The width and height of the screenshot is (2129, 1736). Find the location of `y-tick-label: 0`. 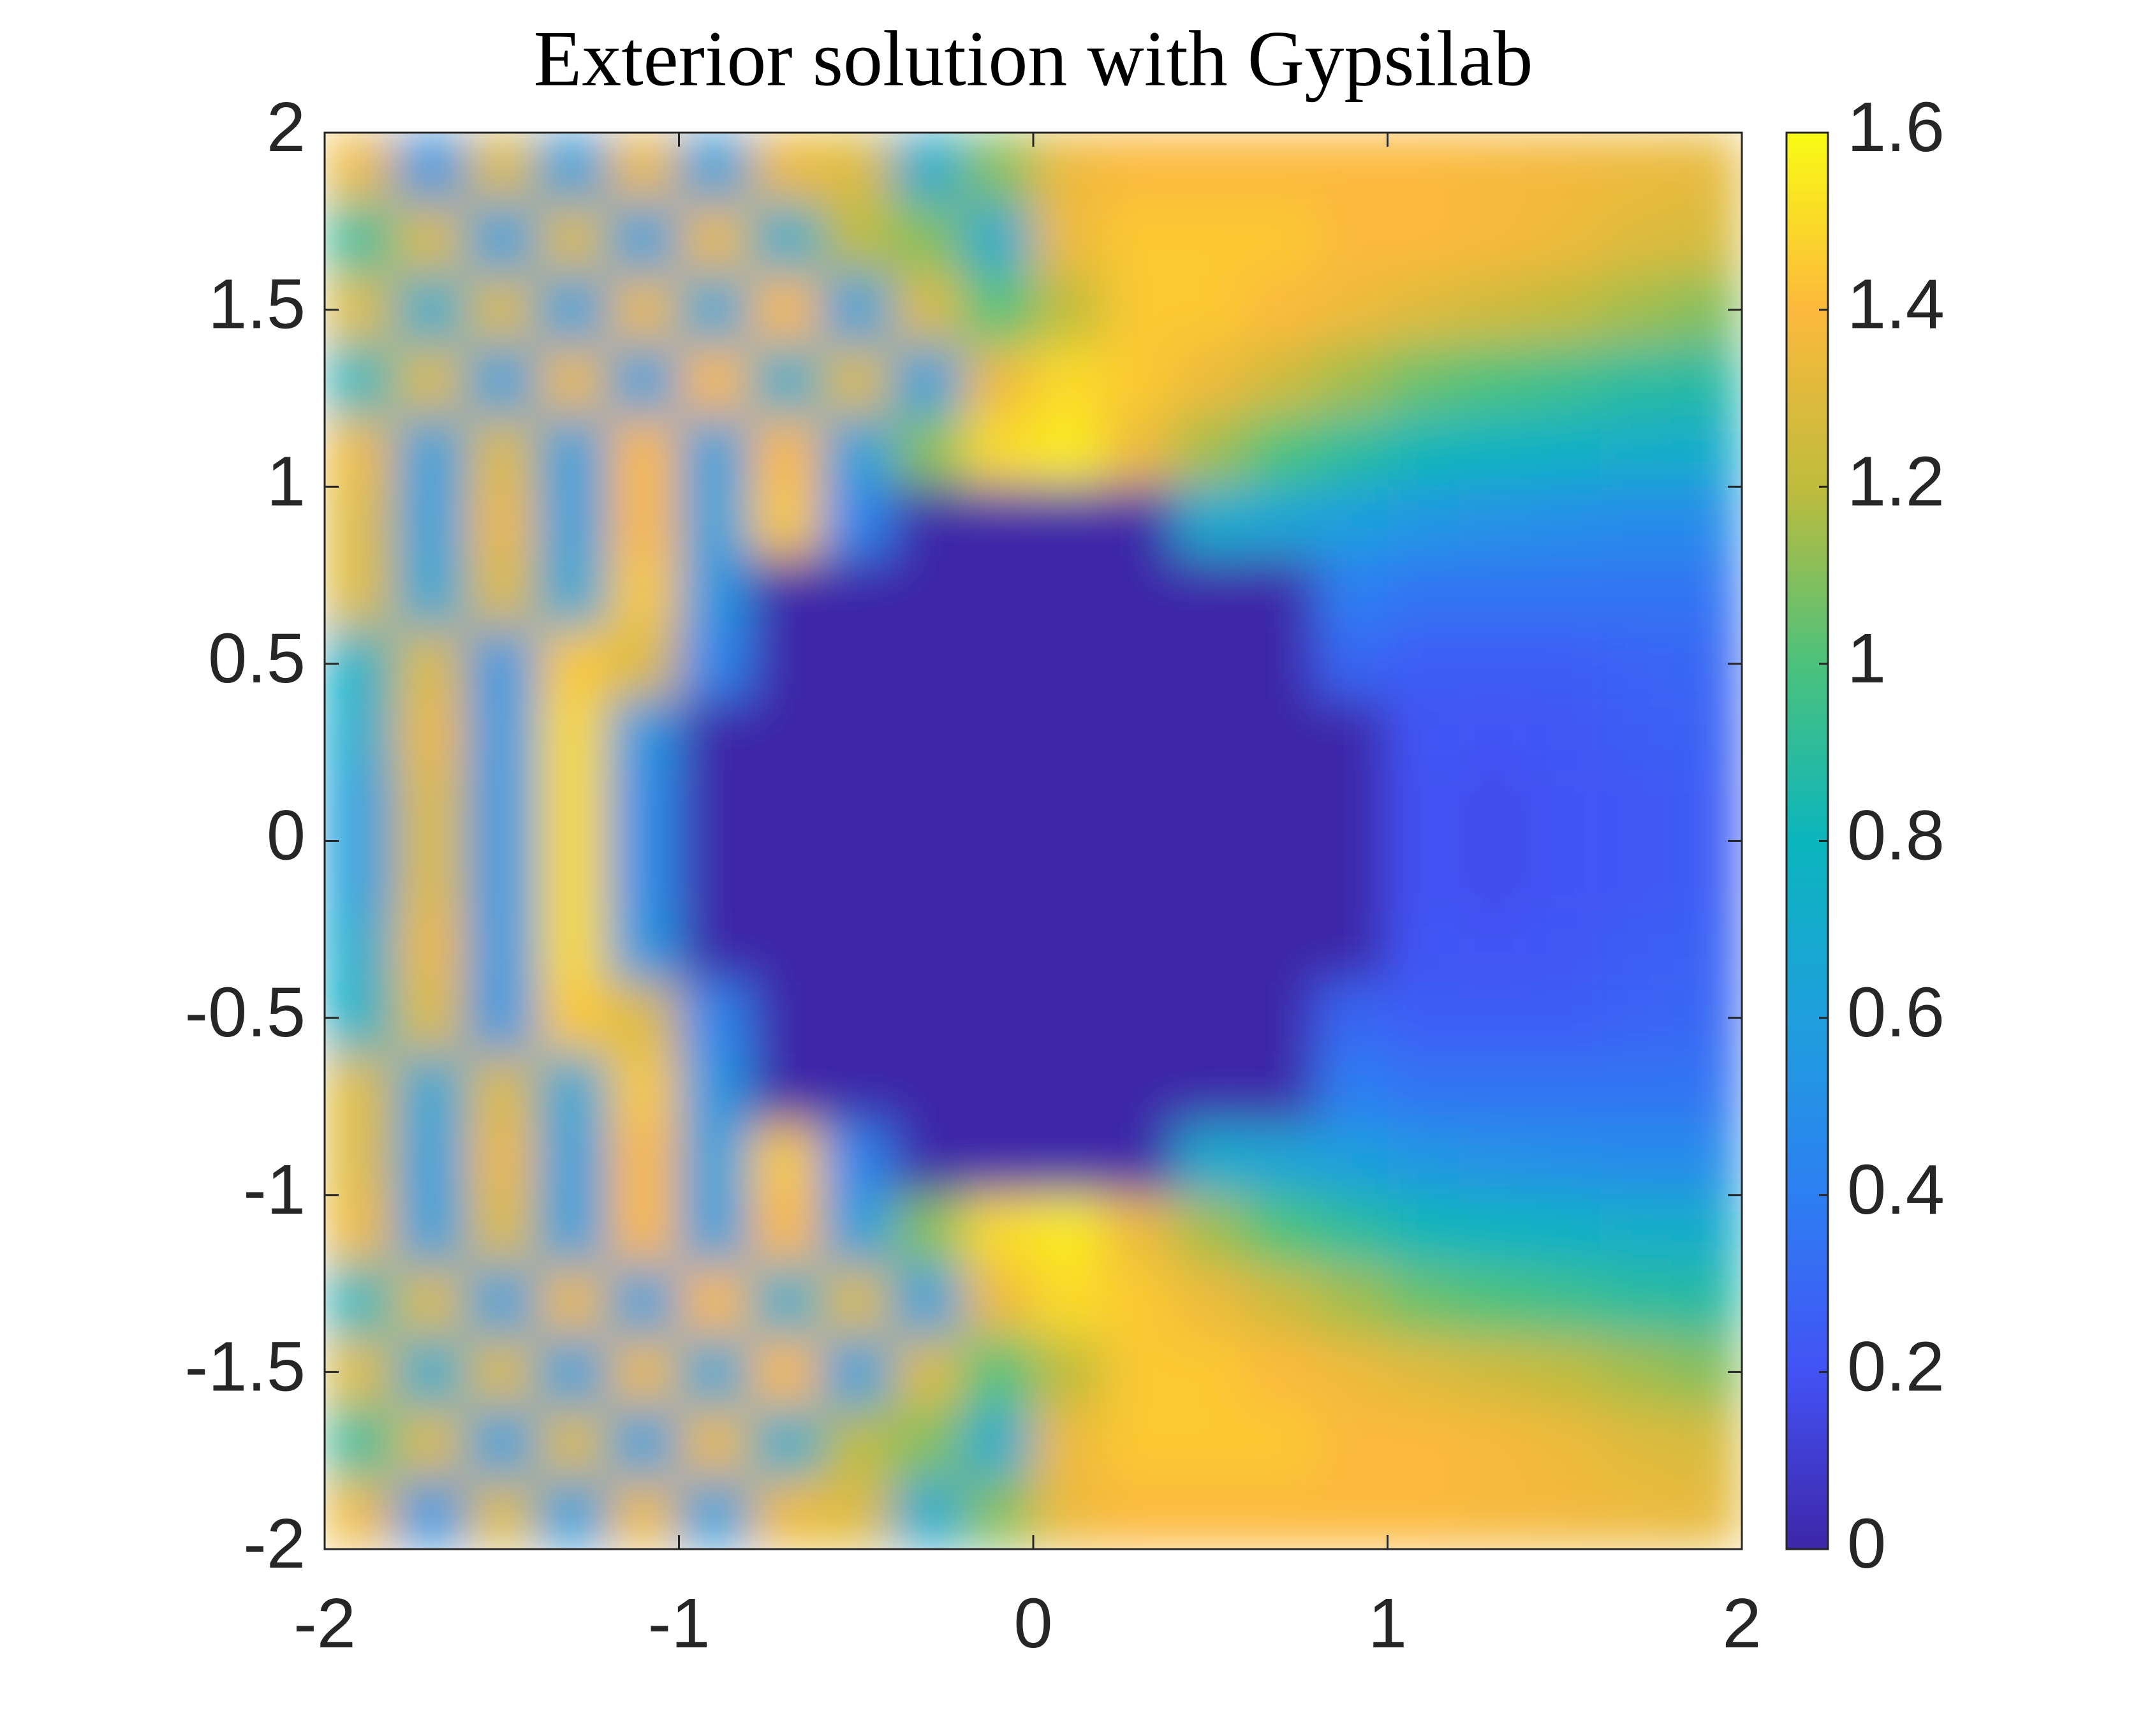

y-tick-label: 0 is located at coordinates (286, 836).